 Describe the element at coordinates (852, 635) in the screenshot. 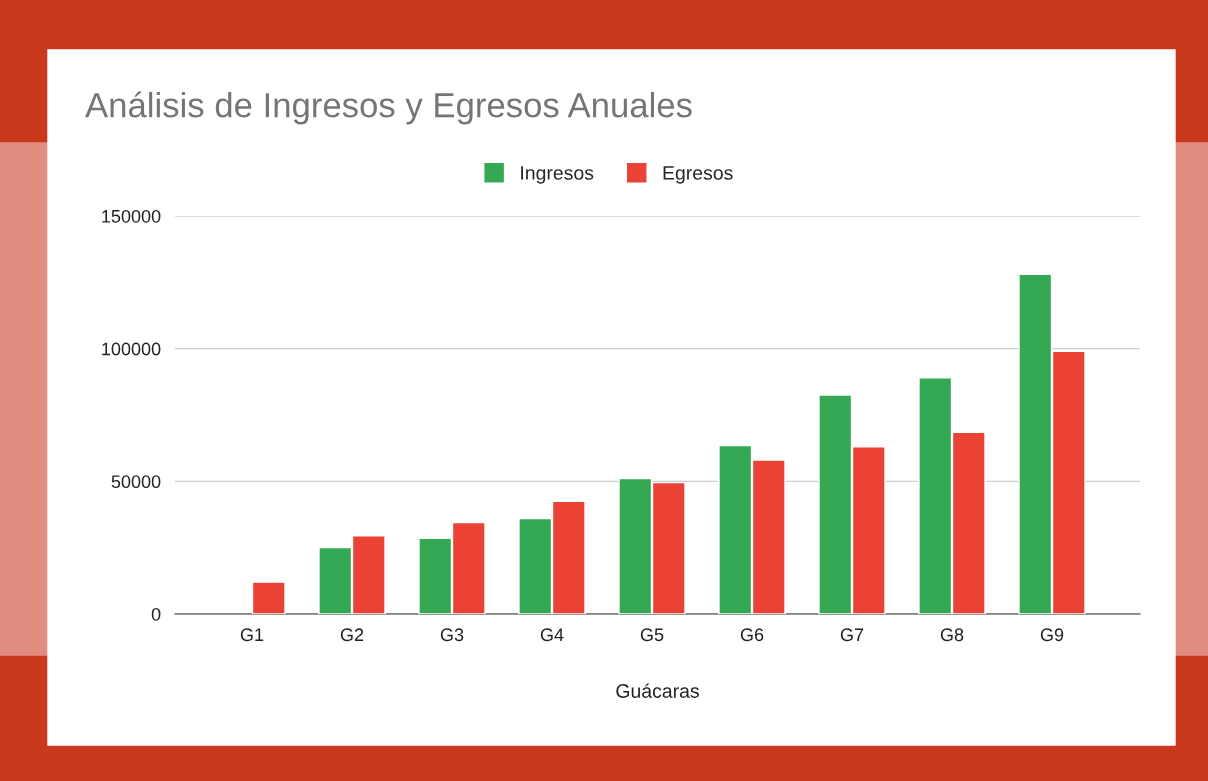

I see `x-tick-label: G7` at that location.